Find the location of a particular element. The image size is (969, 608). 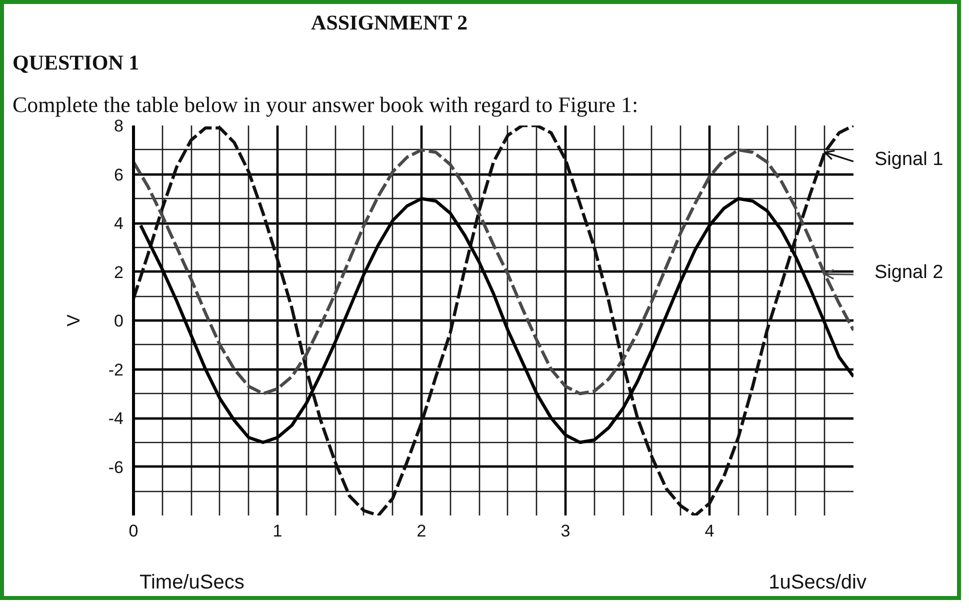

x-axis-title: Time/uSecs is located at coordinates (192, 583).